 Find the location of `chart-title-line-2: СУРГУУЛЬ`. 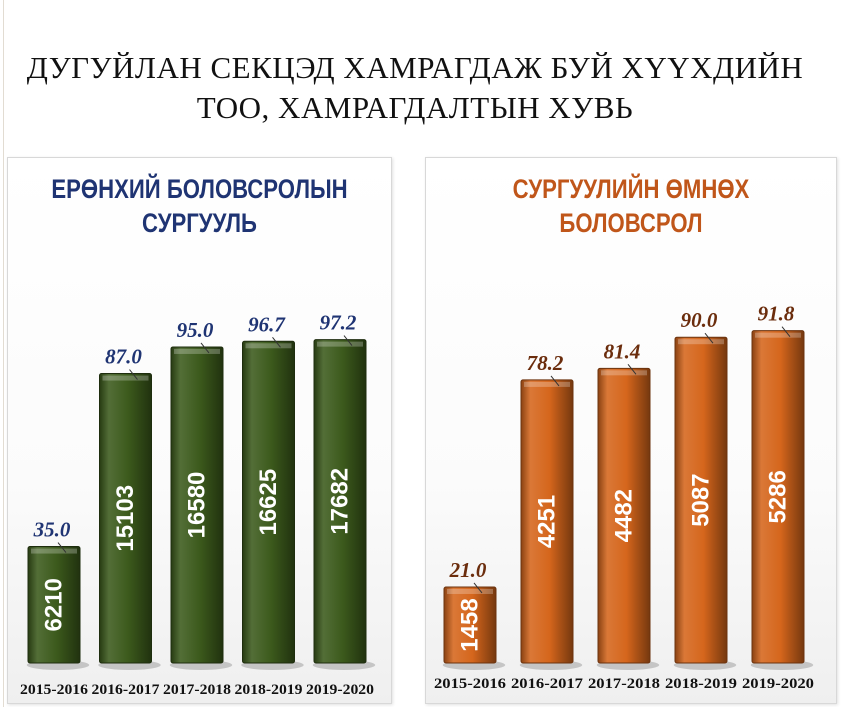

chart-title-line-2: СУРГУУЛЬ is located at coordinates (199, 223).